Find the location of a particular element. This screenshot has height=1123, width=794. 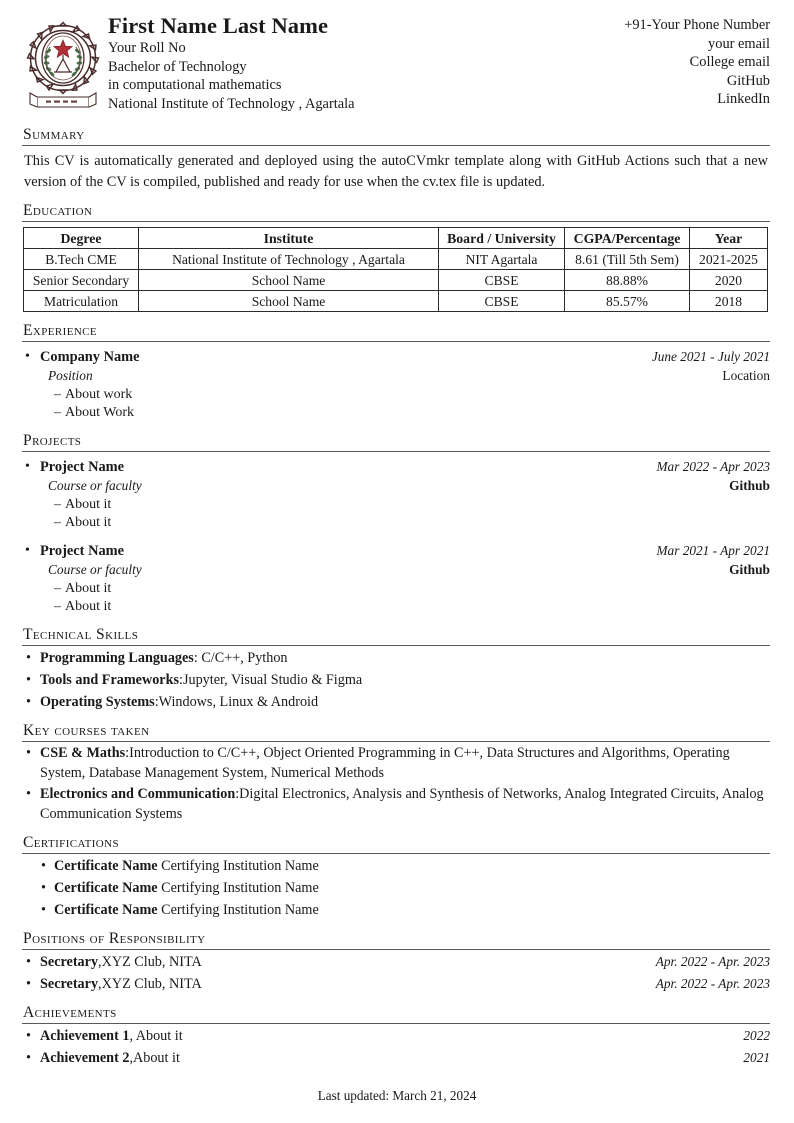

list-item: • Programming Languages: C/C++, Python is located at coordinates (396, 658).